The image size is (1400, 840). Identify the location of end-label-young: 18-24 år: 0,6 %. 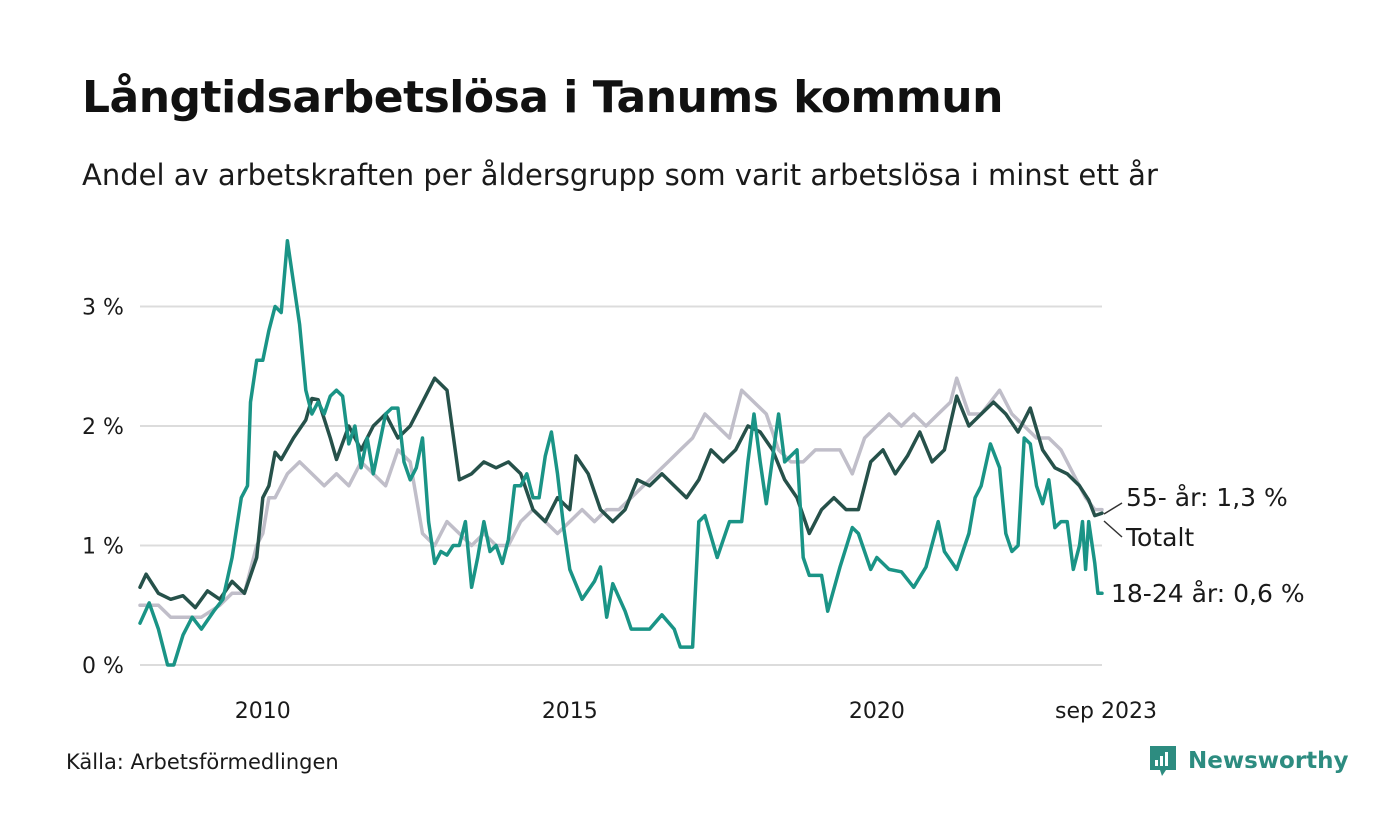
(1208, 593).